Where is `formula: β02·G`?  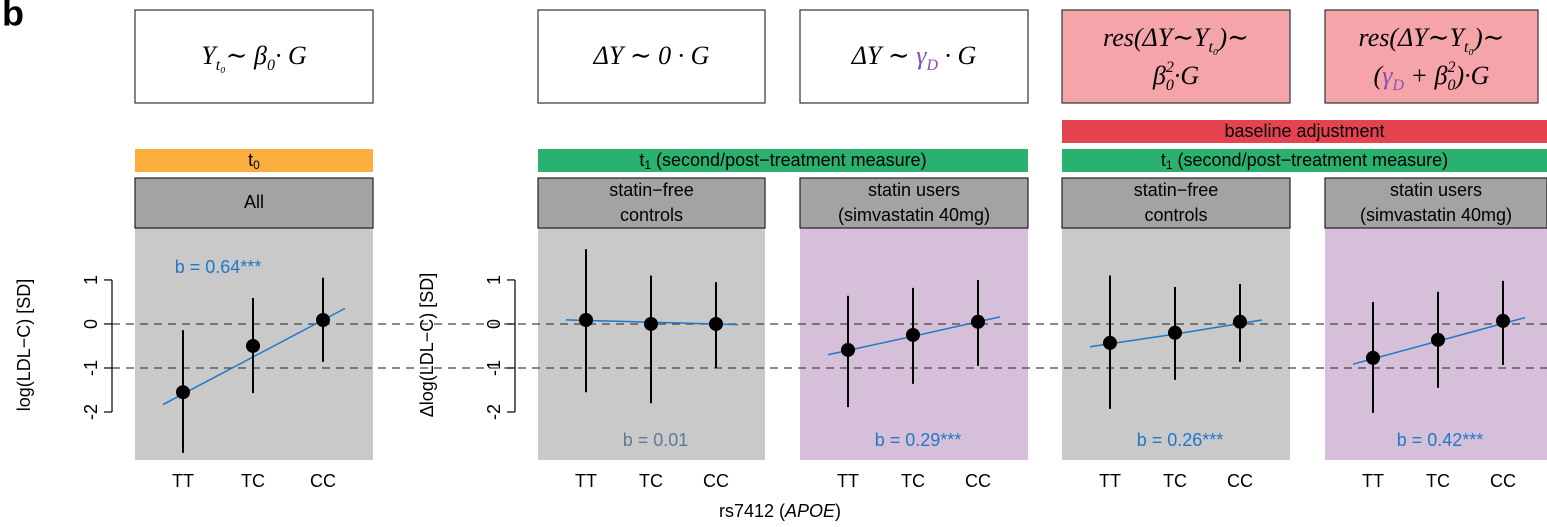
formula: β02·G is located at coordinates (1175, 76).